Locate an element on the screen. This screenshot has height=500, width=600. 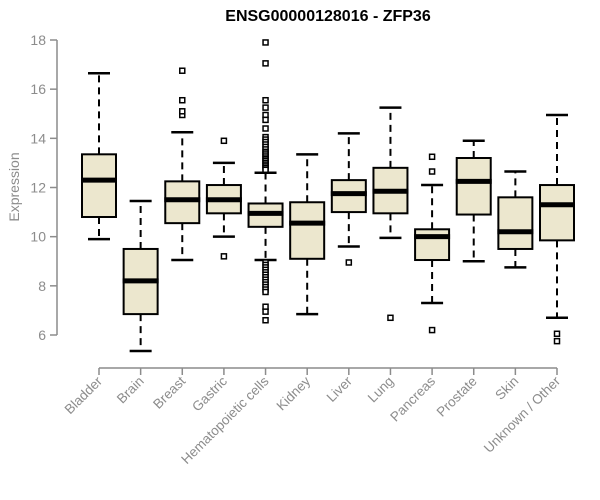
y-tick-label: 16 is located at coordinates (38, 89).